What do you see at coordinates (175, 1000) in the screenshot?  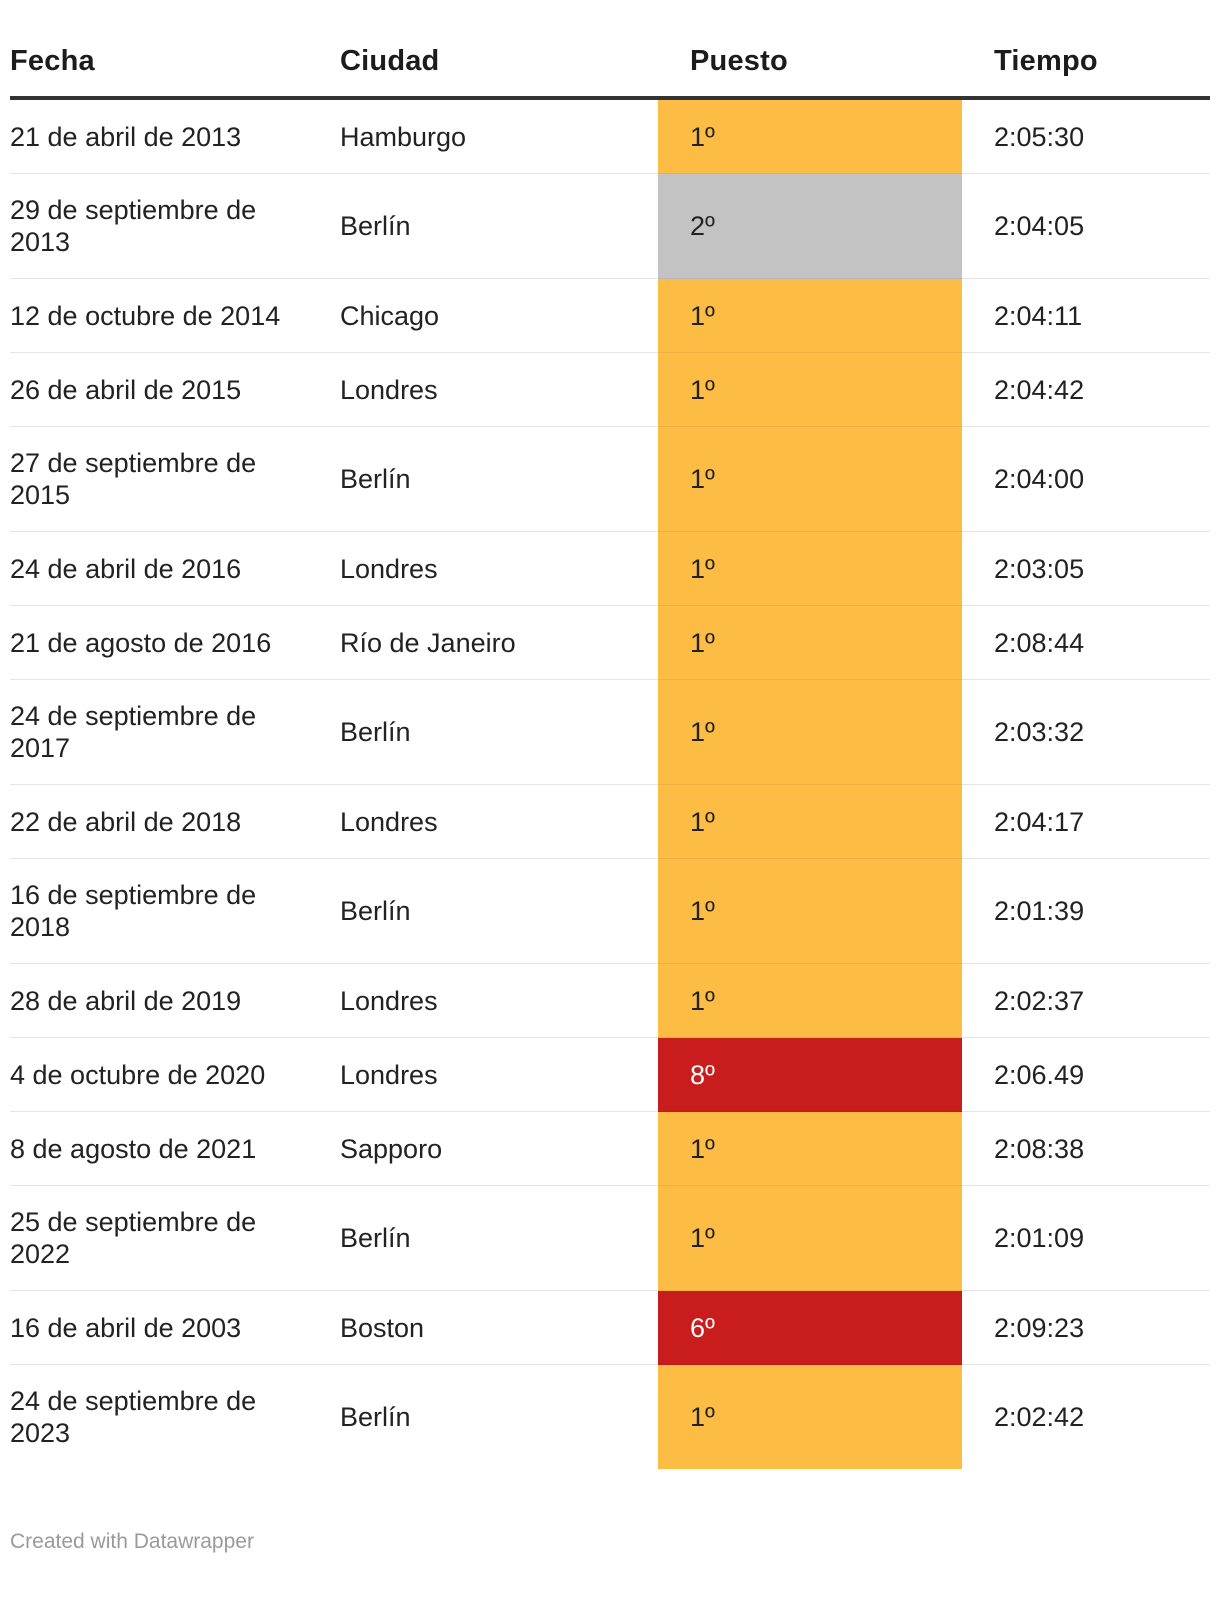 I see `cell-fecha: 28 de abril de 2019` at bounding box center [175, 1000].